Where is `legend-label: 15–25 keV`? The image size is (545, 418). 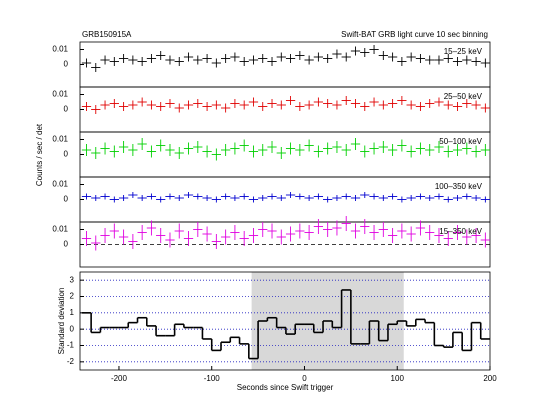 legend-label: 15–25 keV is located at coordinates (463, 51).